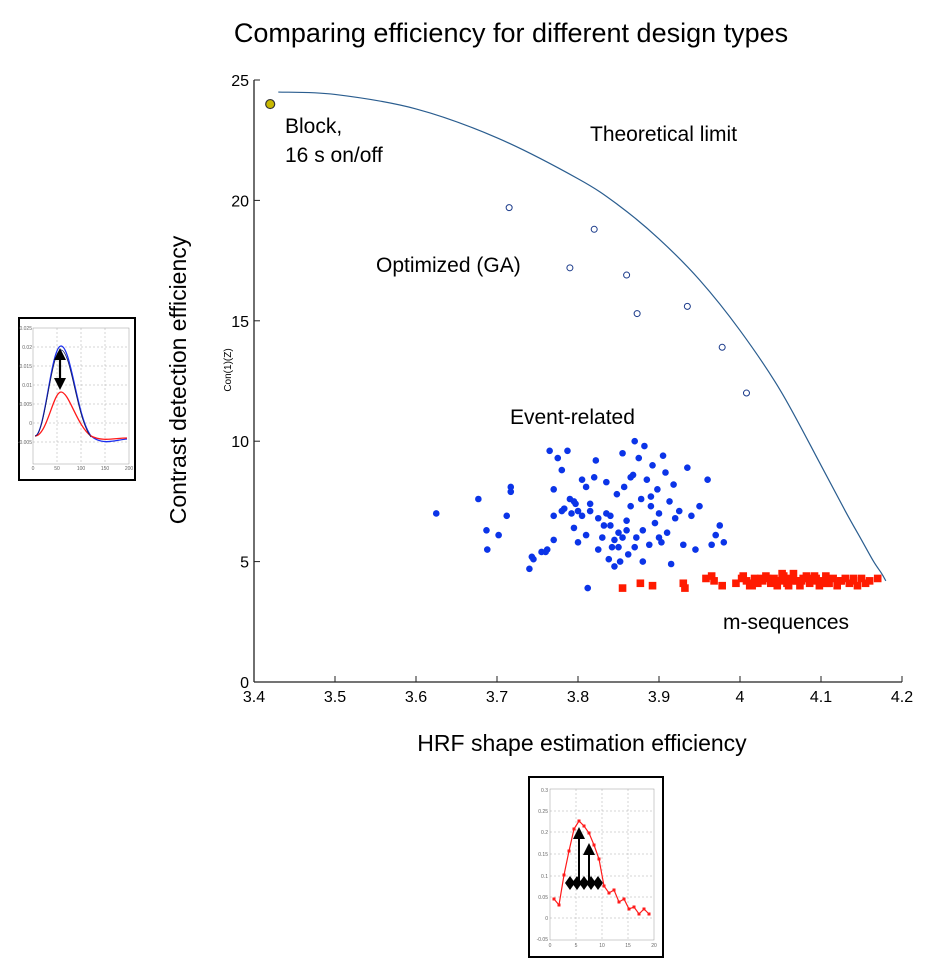  What do you see at coordinates (244, 683) in the screenshot?
I see `y-tick-label: 0` at bounding box center [244, 683].